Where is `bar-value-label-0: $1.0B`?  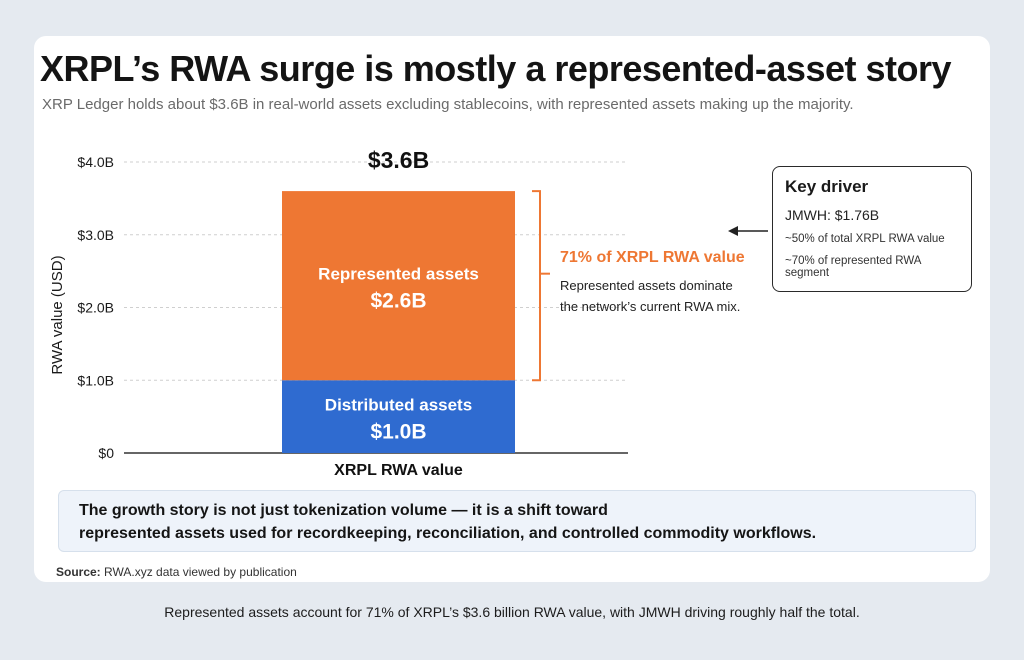
bar-value-label-0: $1.0B is located at coordinates (398, 432).